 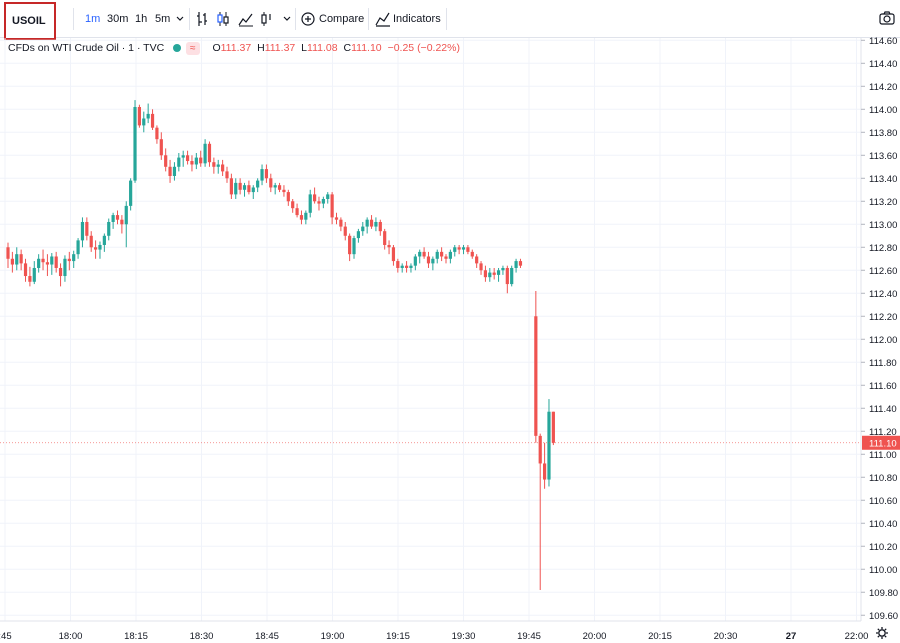 What do you see at coordinates (163, 19) in the screenshot?
I see `interval-5m-button: 5m` at bounding box center [163, 19].